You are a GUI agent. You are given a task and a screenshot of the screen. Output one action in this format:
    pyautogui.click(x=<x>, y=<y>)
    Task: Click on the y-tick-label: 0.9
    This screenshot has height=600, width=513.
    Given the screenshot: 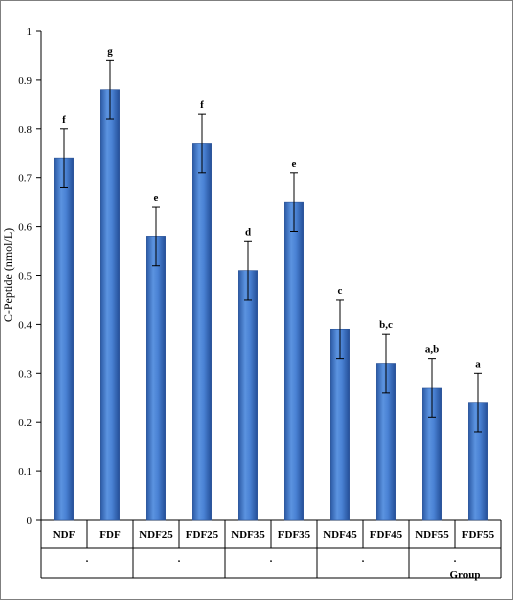 What is the action you would take?
    pyautogui.click(x=25, y=81)
    